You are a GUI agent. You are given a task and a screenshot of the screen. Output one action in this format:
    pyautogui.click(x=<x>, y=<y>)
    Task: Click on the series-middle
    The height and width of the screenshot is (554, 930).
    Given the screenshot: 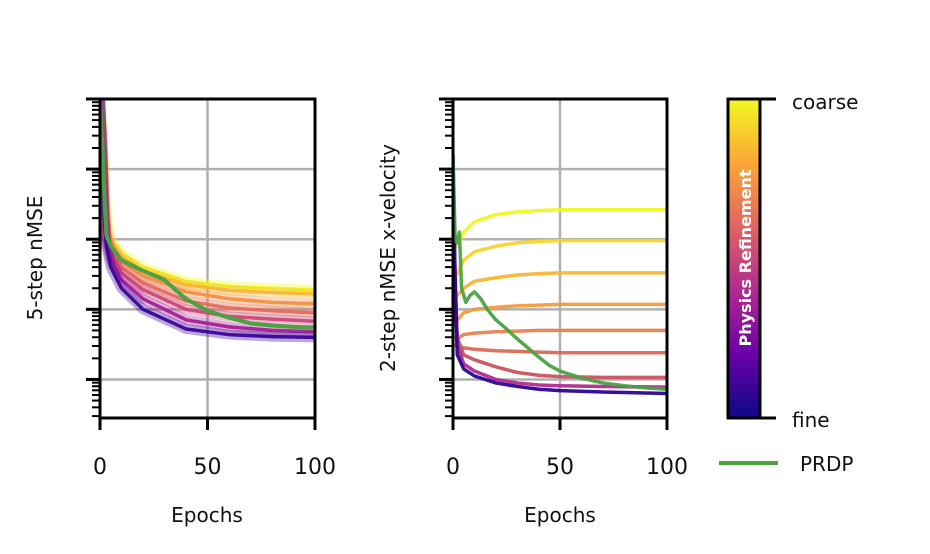 What is the action you would take?
    pyautogui.click(x=560, y=275)
    